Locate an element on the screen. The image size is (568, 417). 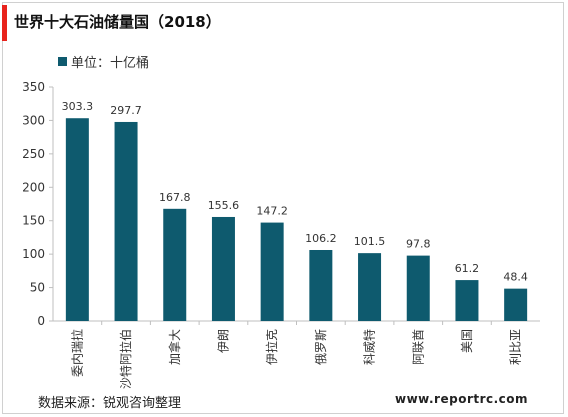
category-label: 沙特阿拉伯 is located at coordinates (125, 359).